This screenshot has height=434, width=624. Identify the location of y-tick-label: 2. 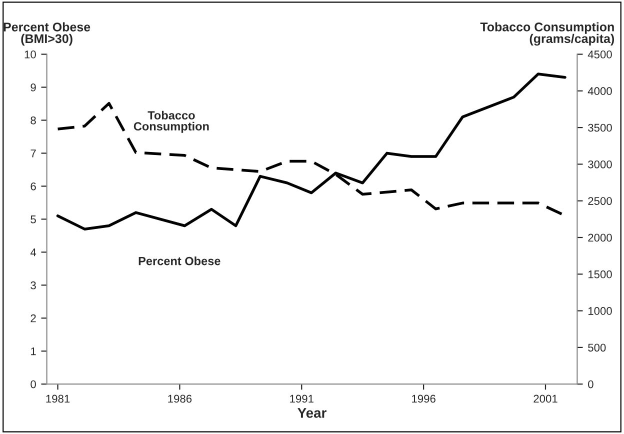
(33, 318).